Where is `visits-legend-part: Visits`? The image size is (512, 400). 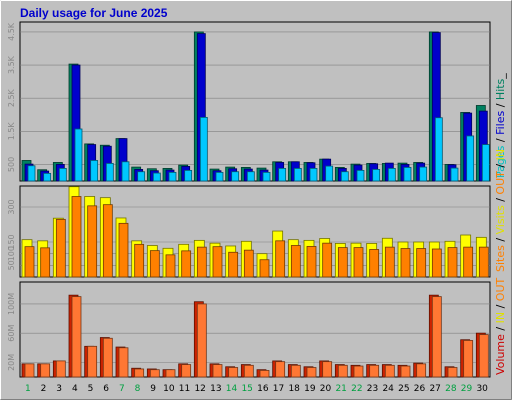 visits-legend-part: Visits is located at coordinates (500, 219).